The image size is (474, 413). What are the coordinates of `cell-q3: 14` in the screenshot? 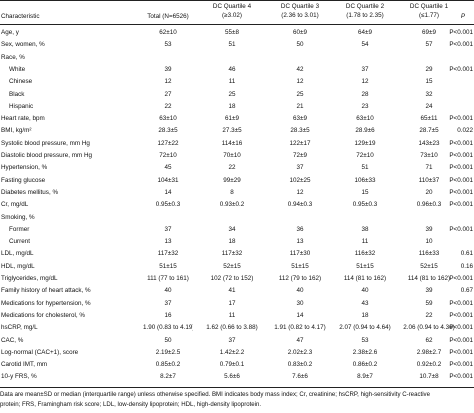 It's located at (300, 315).